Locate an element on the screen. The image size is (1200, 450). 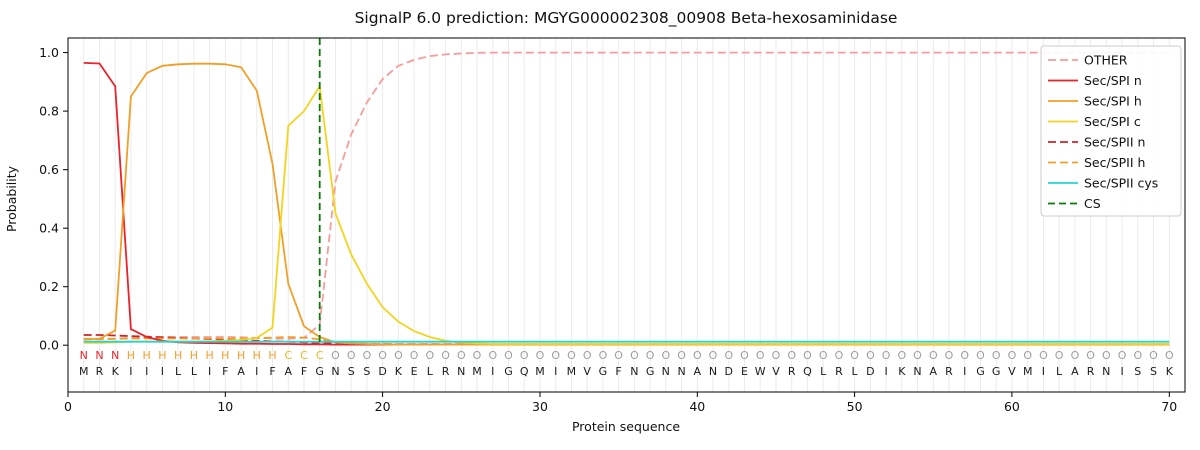
y-tick-label: 0.2 is located at coordinates (49, 286).